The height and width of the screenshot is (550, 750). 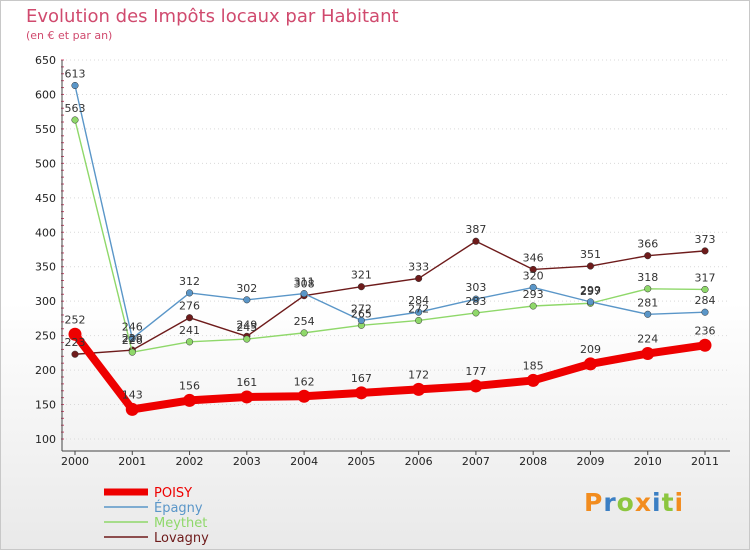 I want to click on y-tick-label: 550, so click(x=45, y=129).